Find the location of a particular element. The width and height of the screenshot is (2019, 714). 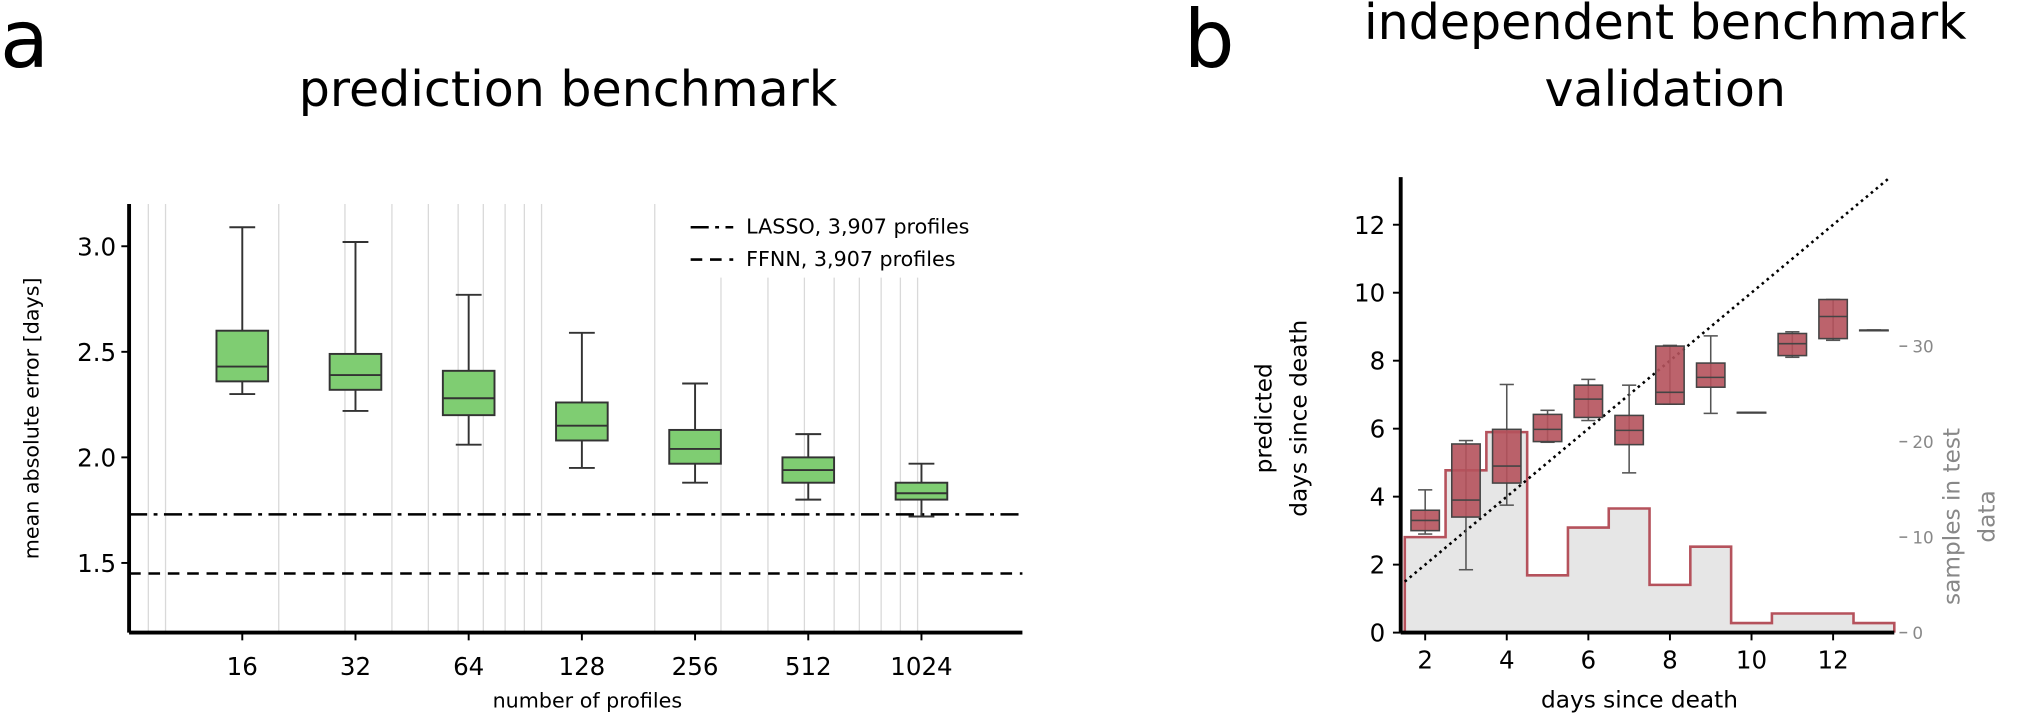

chart-a-ylabel: mean absolute error [days] is located at coordinates (32, 418).